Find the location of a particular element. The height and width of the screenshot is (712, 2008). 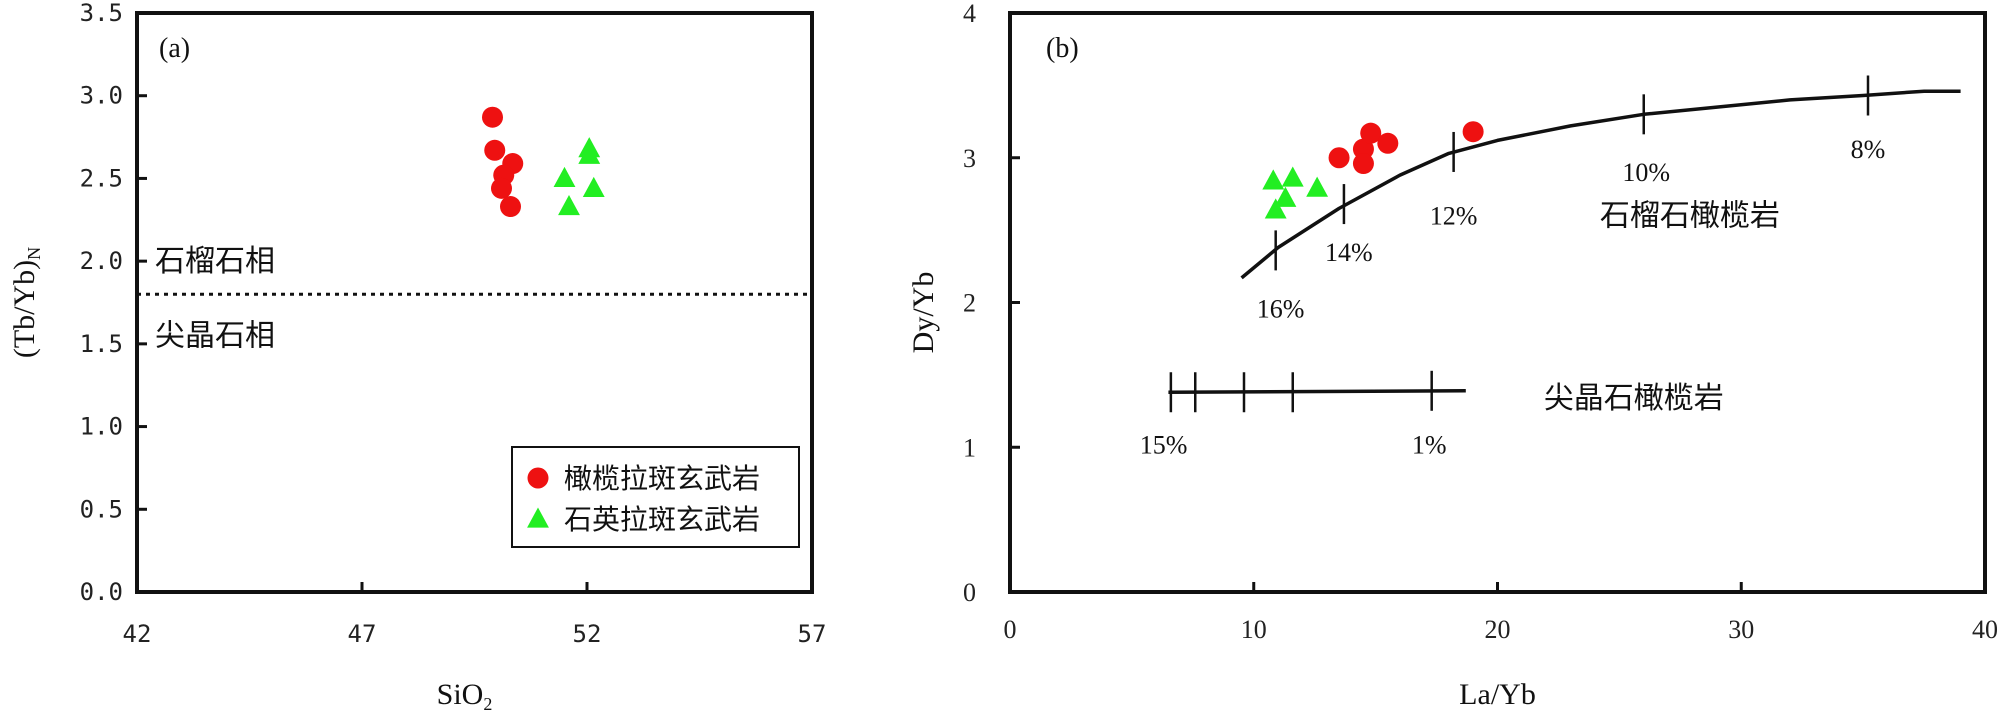

spinel-facies-label: 尖晶石相 is located at coordinates (215, 336).